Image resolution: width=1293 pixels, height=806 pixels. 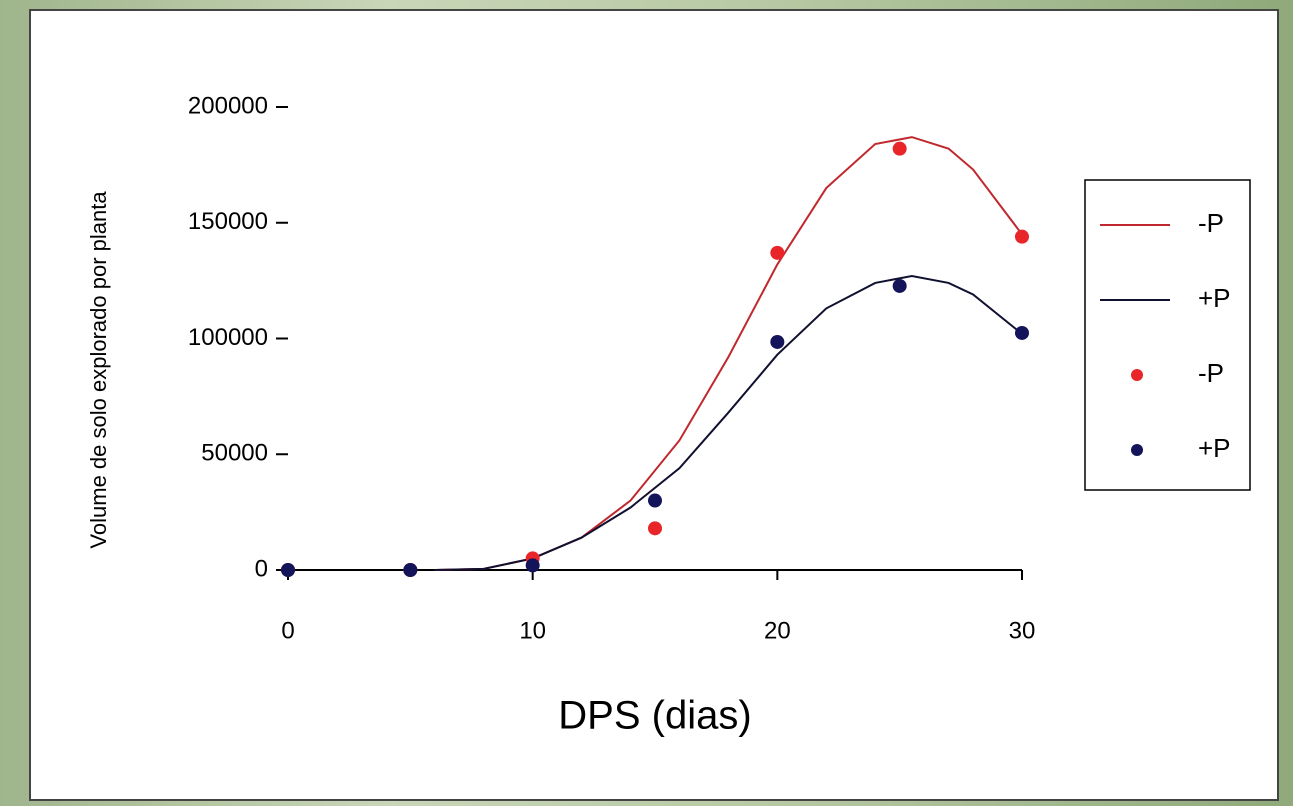 I want to click on y-tick-label: 150000, so click(x=228, y=221).